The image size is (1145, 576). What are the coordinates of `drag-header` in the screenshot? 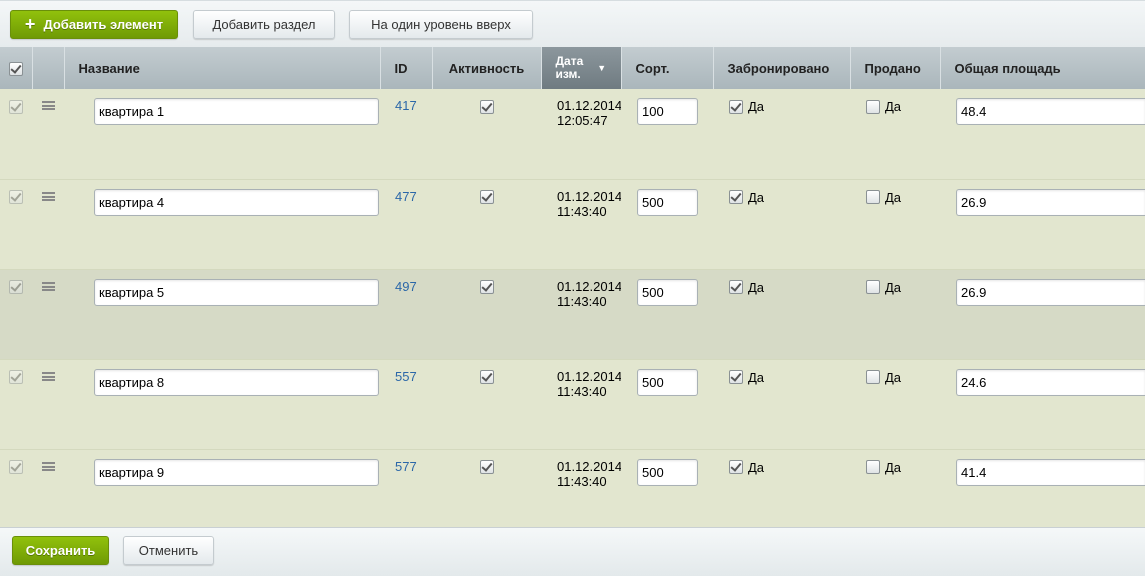 It's located at (47, 68).